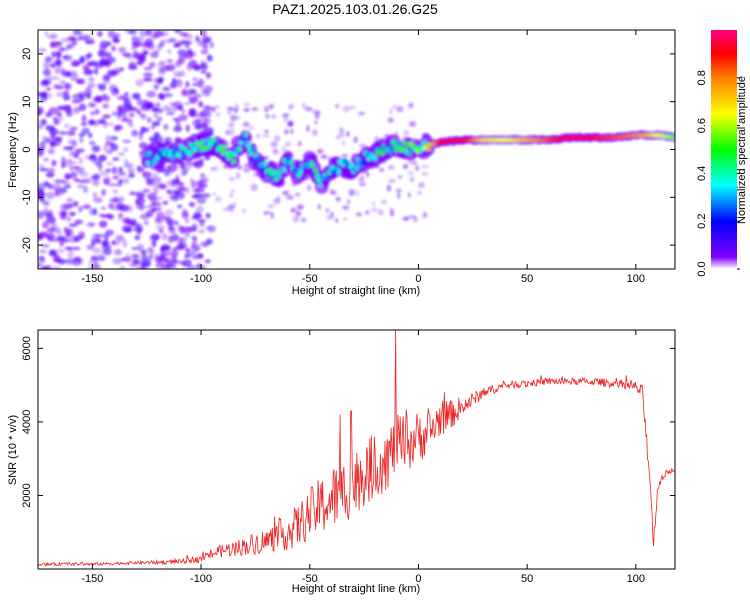 The width and height of the screenshot is (750, 600). What do you see at coordinates (356, 589) in the screenshot?
I see `snr-x-label: Height of straight line (km)` at bounding box center [356, 589].